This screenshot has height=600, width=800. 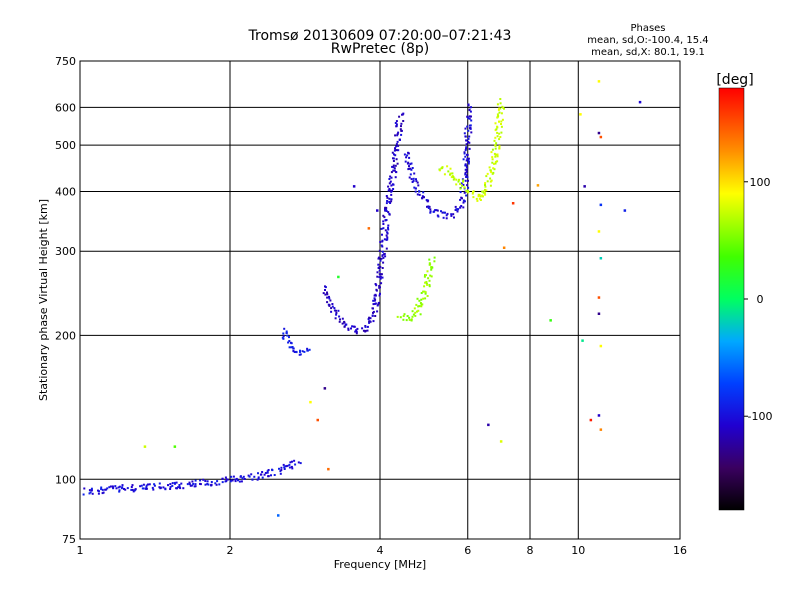 I want to click on y-tick-label: 400, so click(x=65, y=191).